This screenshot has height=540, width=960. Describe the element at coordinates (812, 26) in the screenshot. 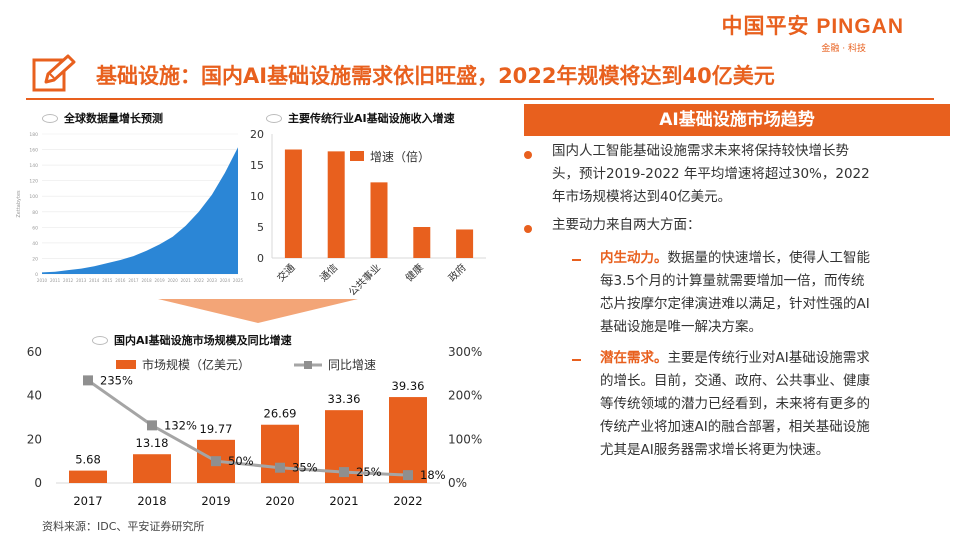

I see `logo-text: 中国平安 PINGAN` at that location.